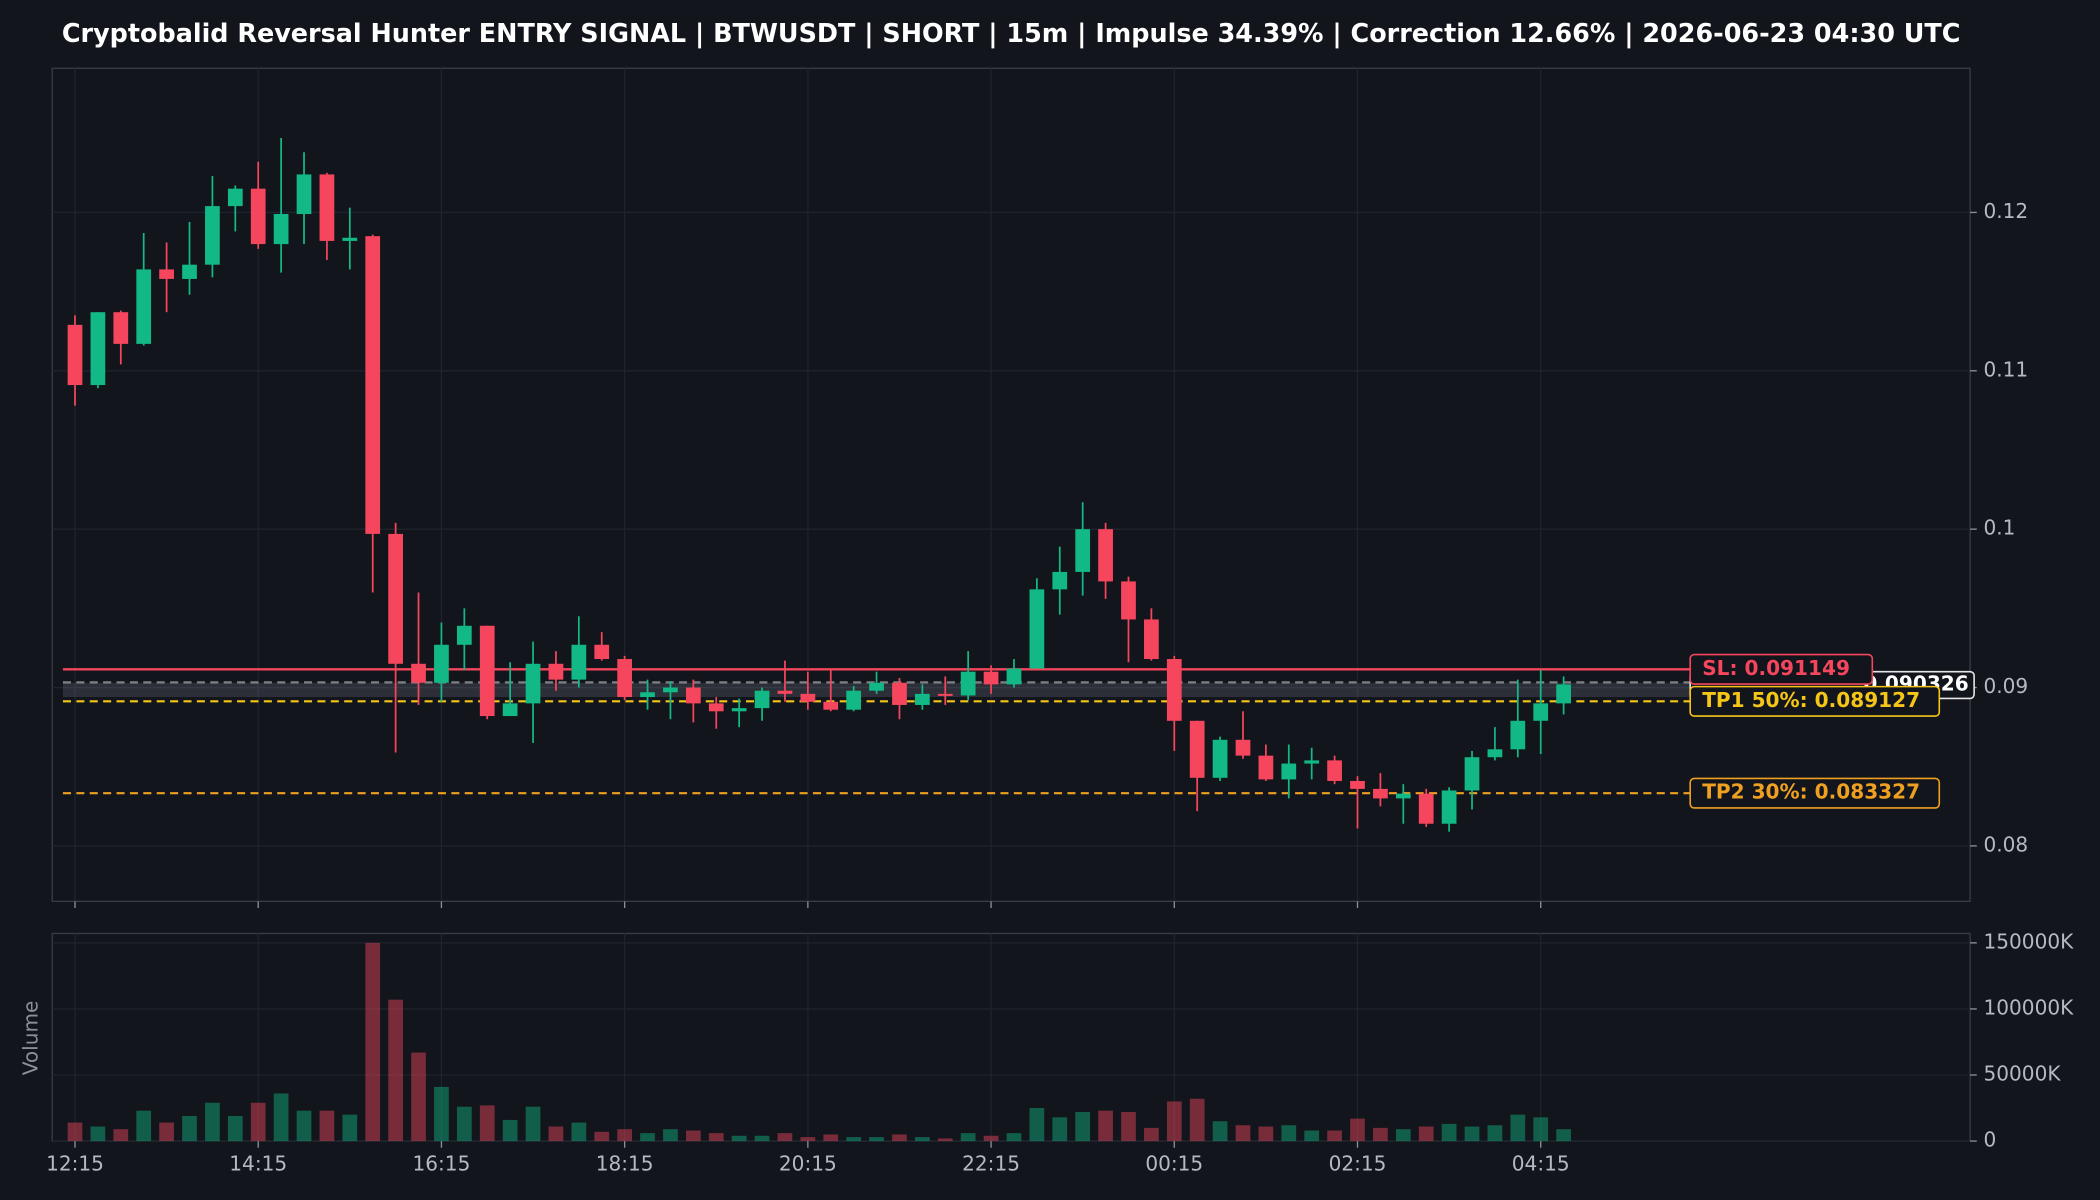 The image size is (2100, 1200). I want to click on y-tick-label: 100000K, so click(2028, 1007).